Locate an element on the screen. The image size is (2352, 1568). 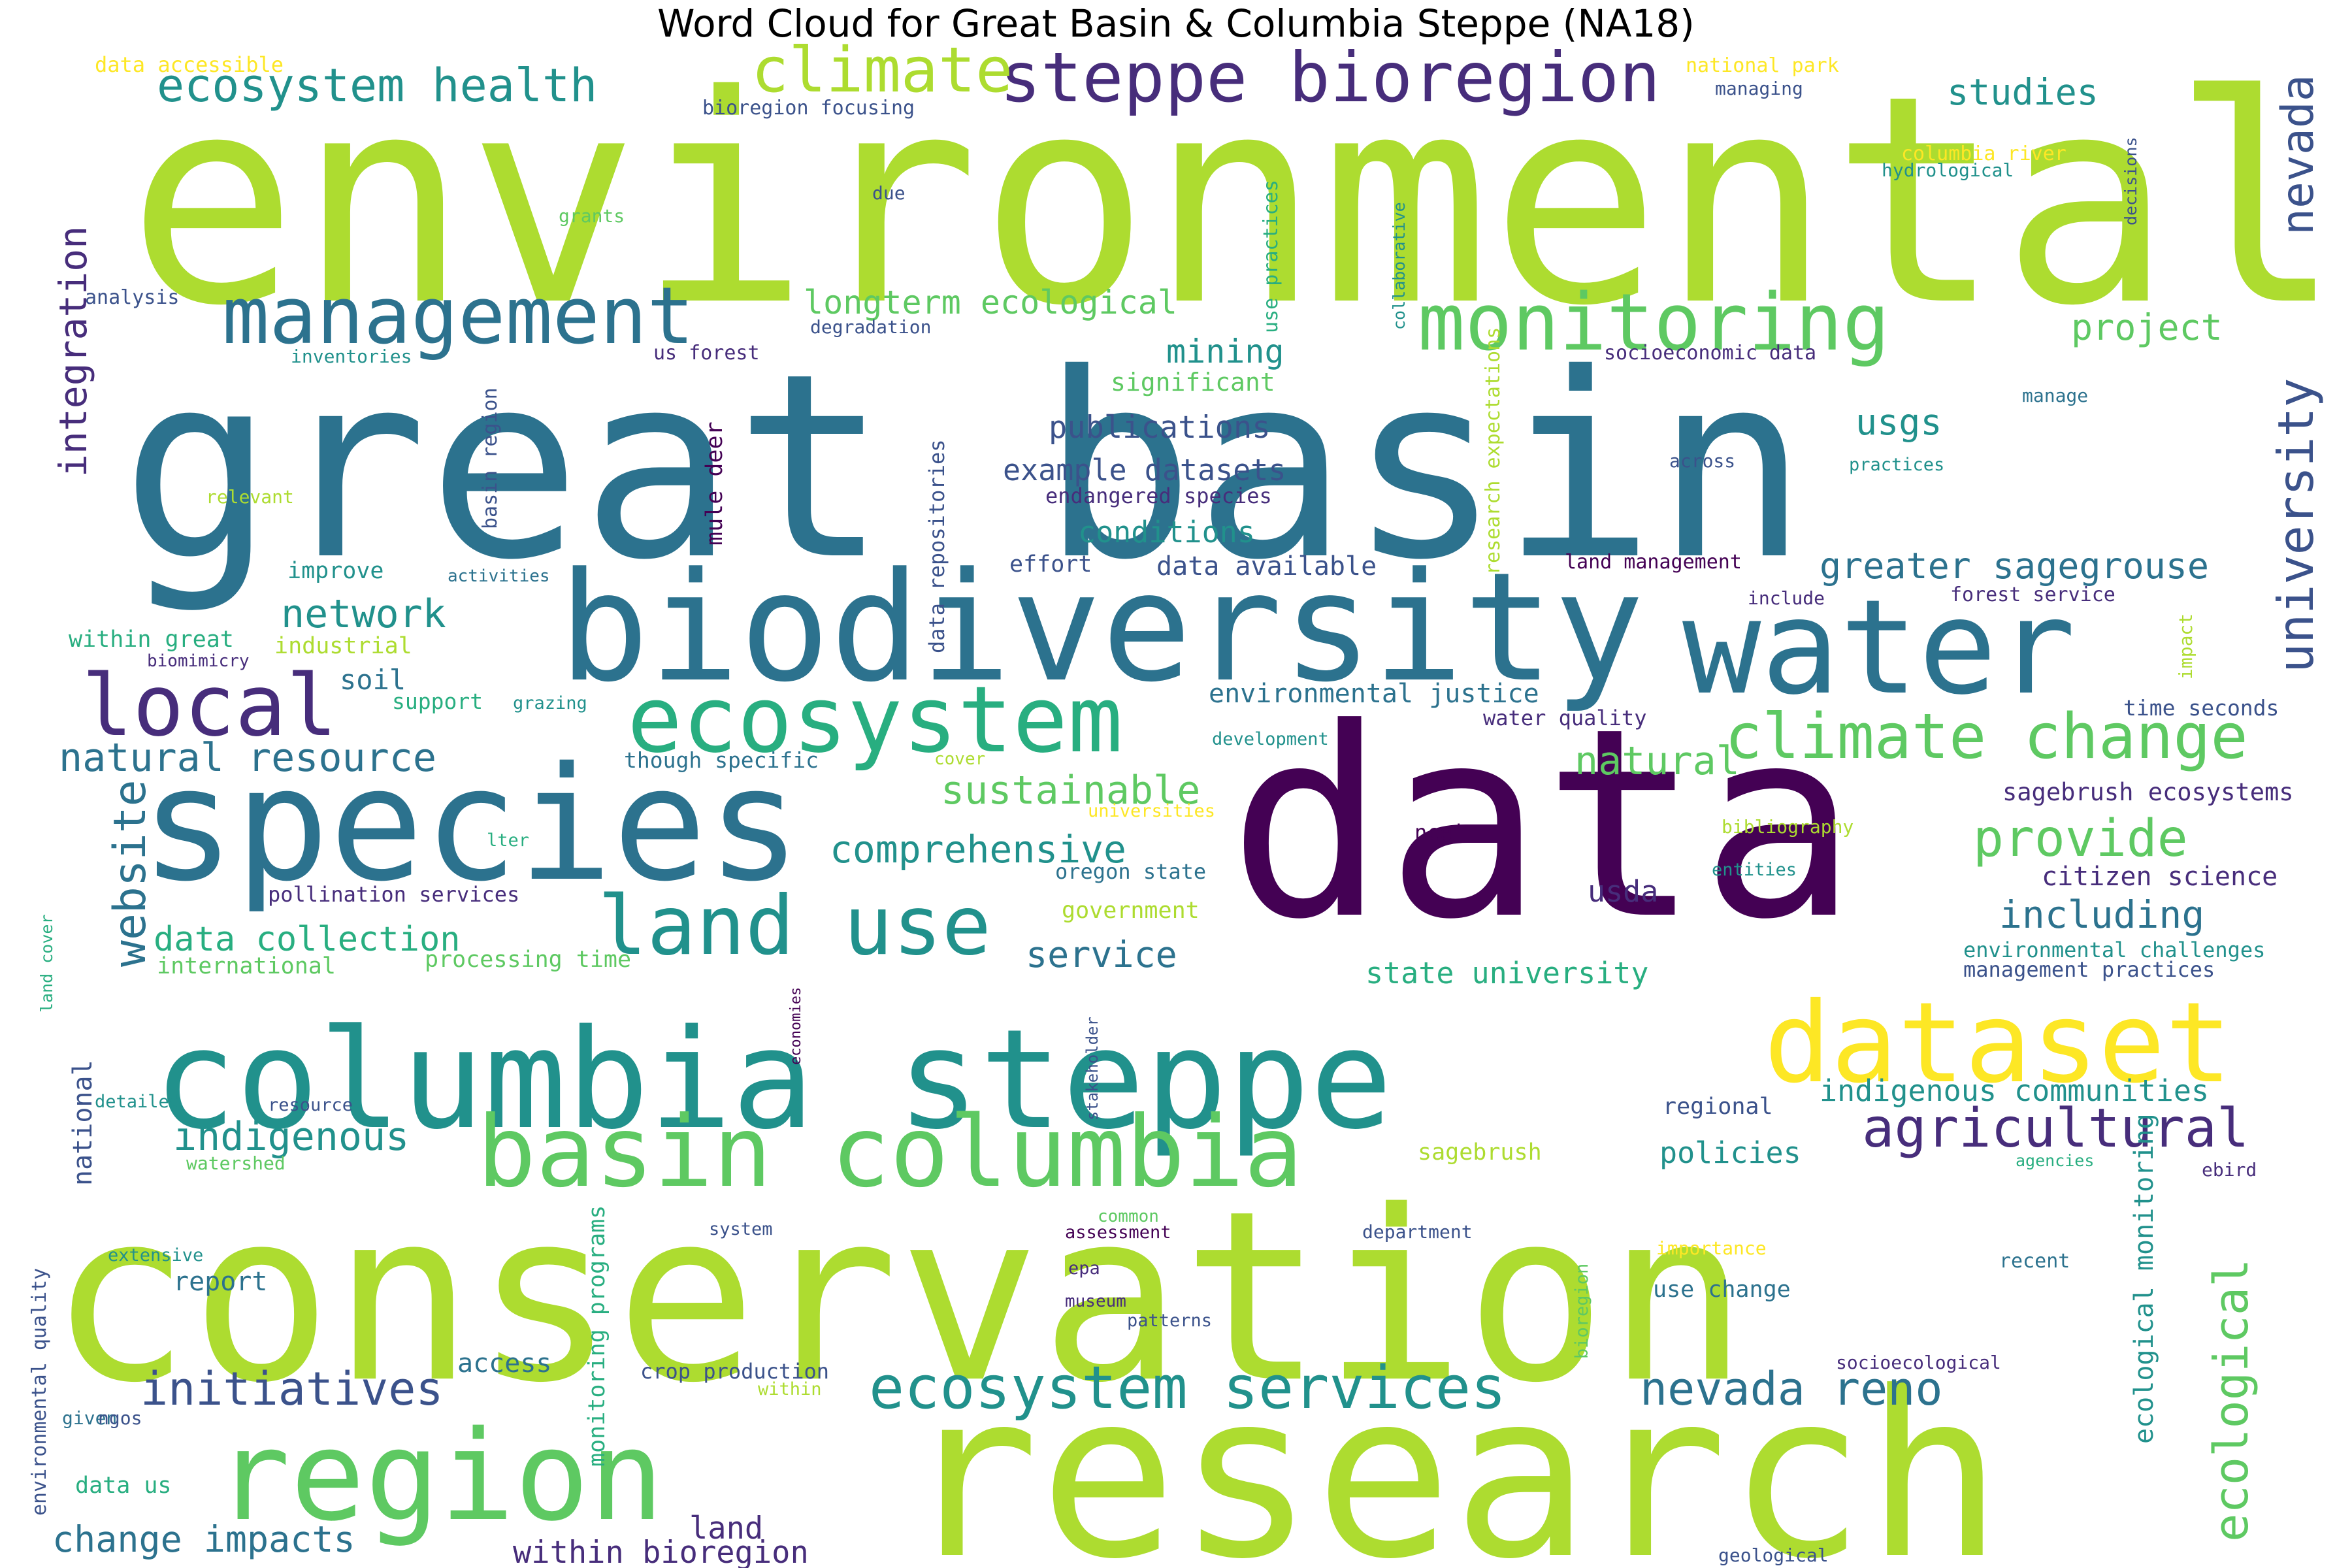
word-data-us: data us is located at coordinates (123, 1486).